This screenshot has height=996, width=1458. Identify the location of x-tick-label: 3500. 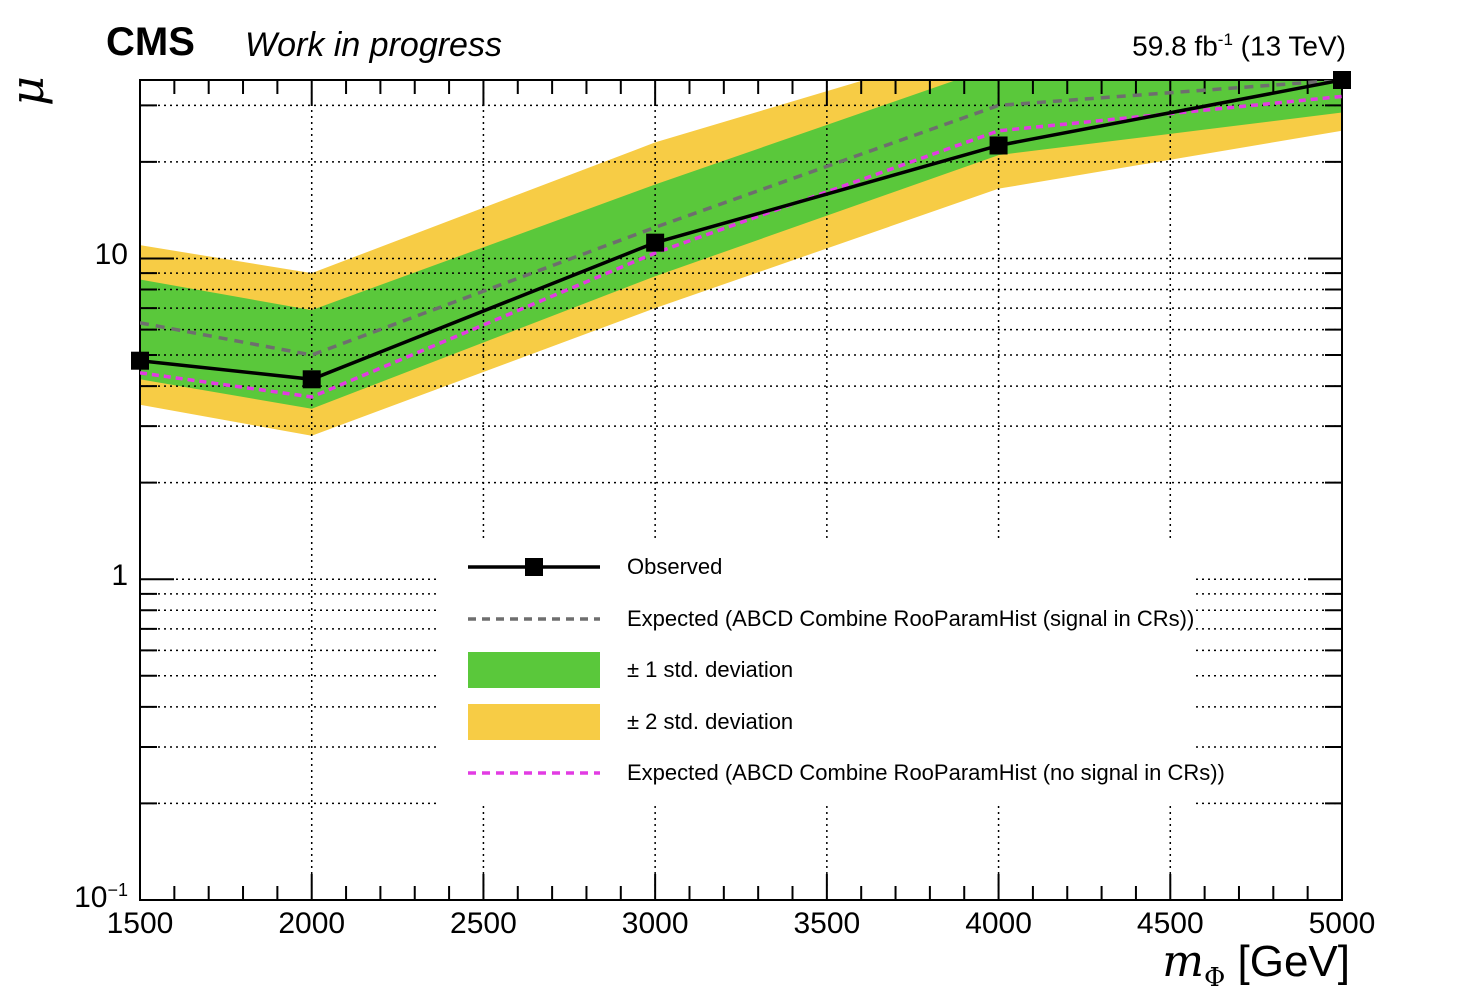
(827, 923).